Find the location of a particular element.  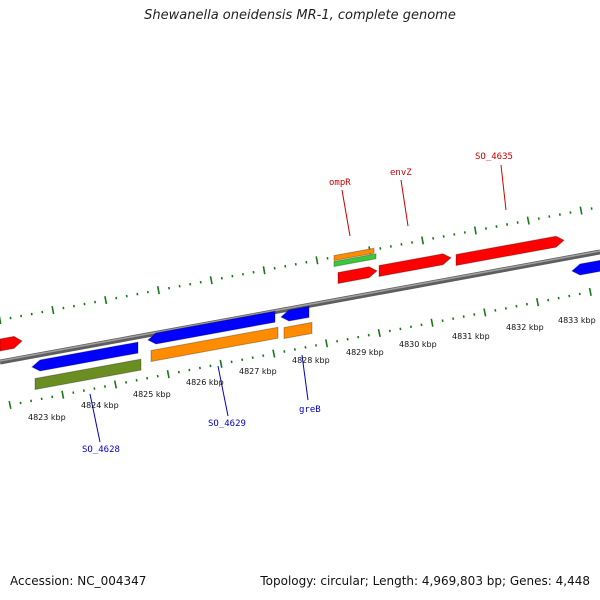

gene-so4629-orange-outline is located at coordinates (214, 344).